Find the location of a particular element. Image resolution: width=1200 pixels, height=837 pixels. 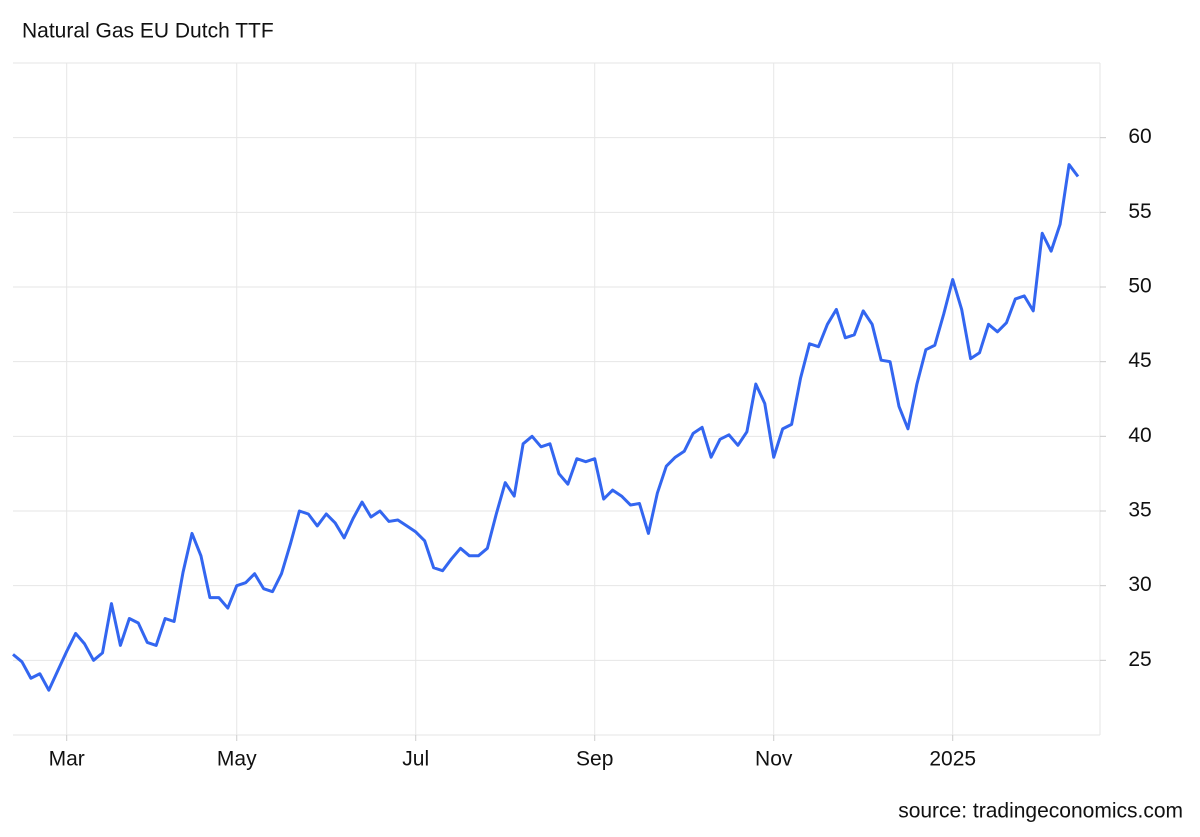

y-tick-label: 45 is located at coordinates (1139, 360).